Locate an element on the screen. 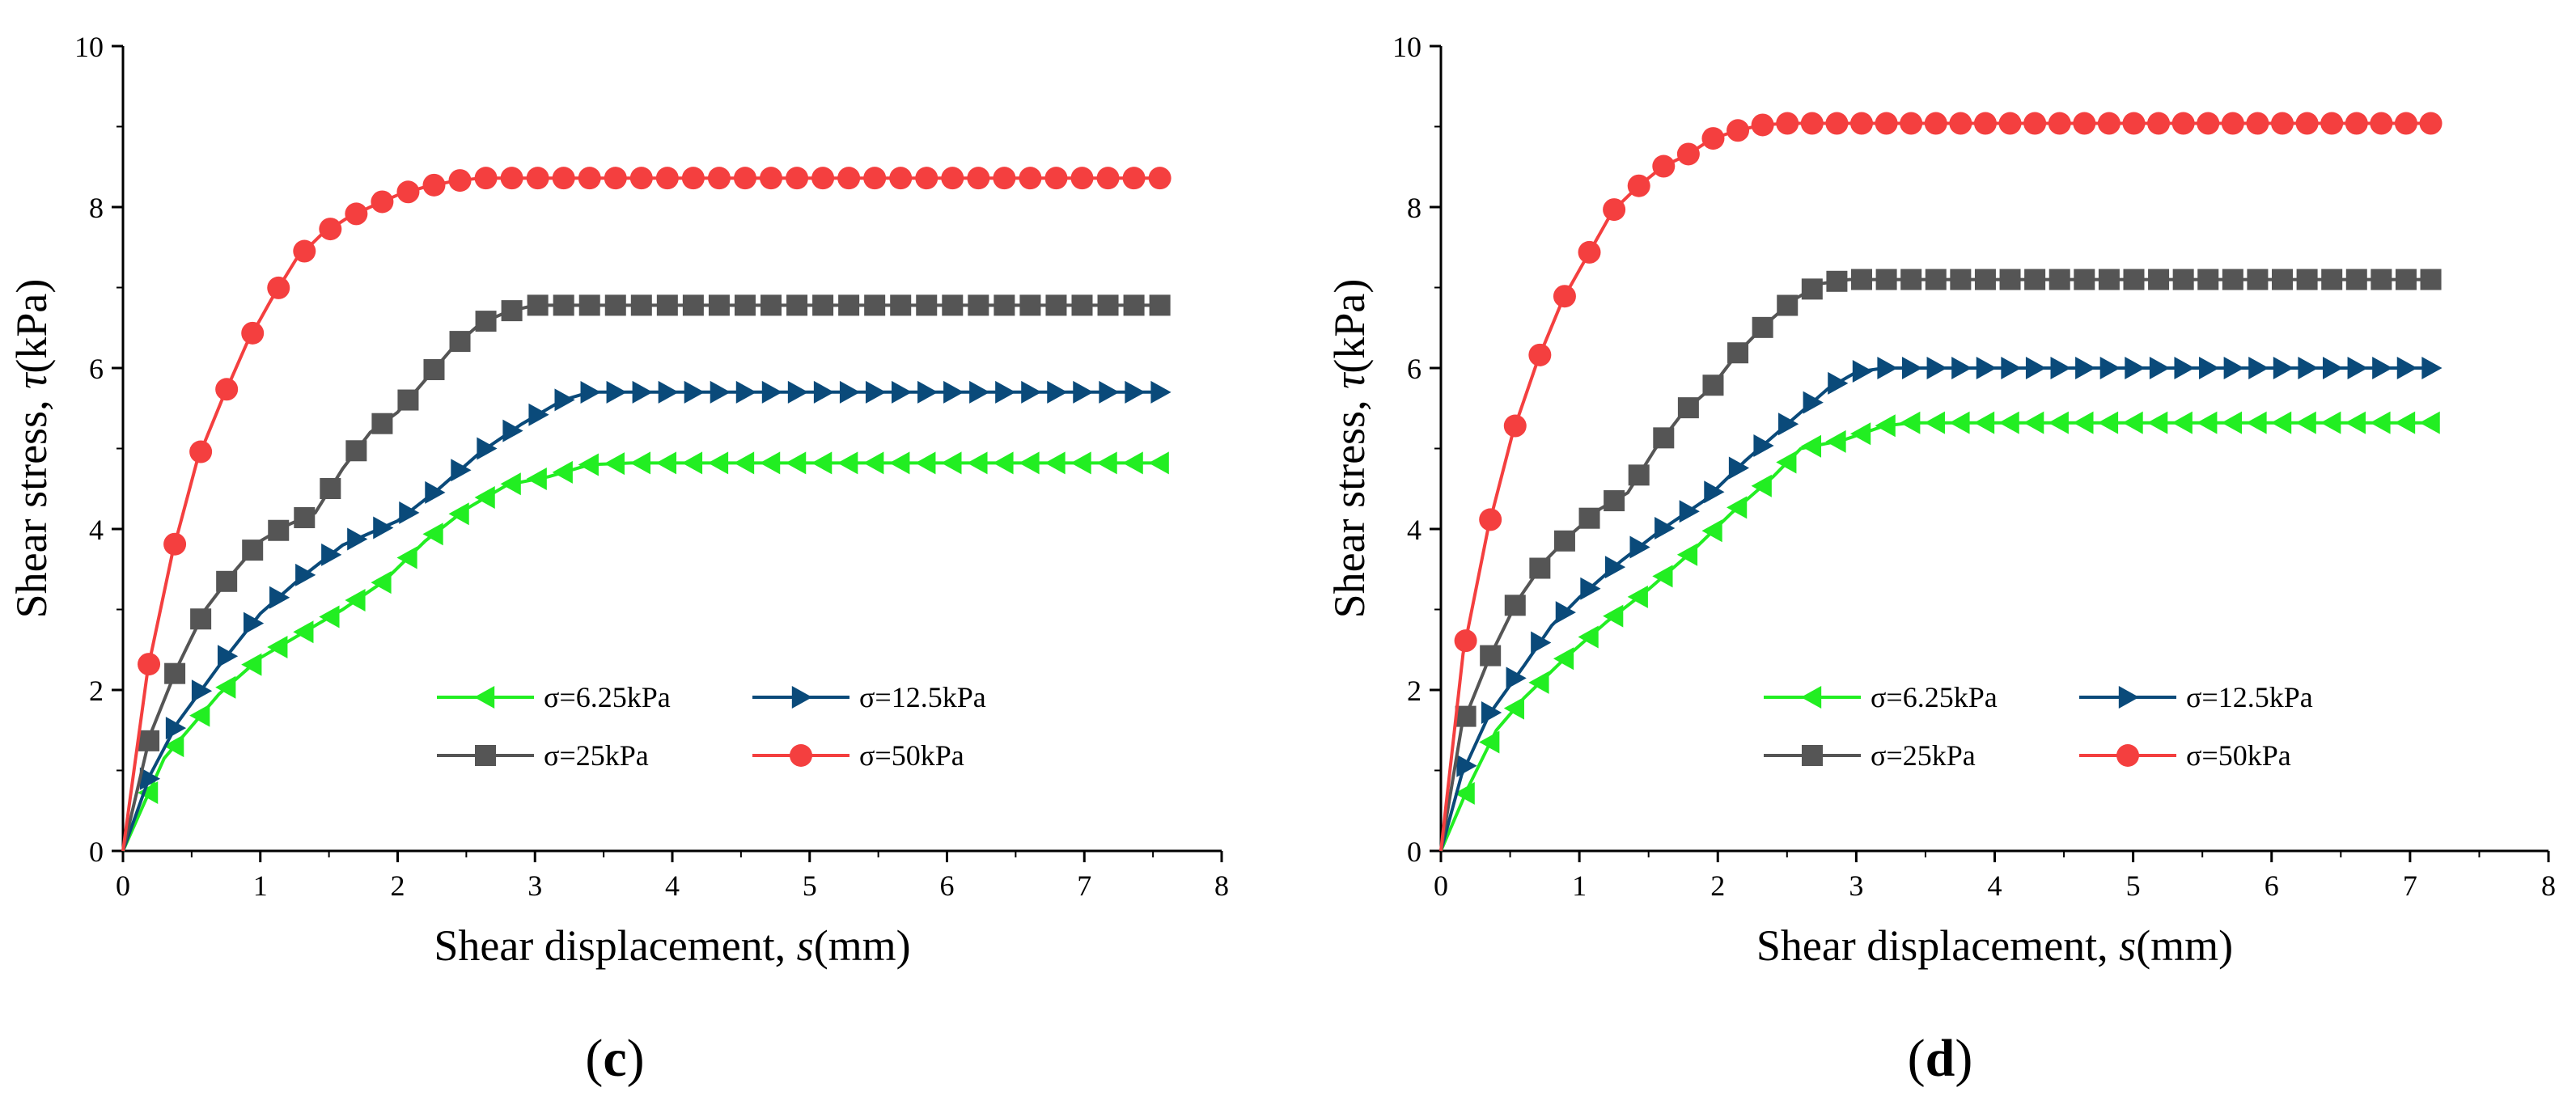 The width and height of the screenshot is (2576, 1113). x-tick-label: 0 is located at coordinates (1441, 886).